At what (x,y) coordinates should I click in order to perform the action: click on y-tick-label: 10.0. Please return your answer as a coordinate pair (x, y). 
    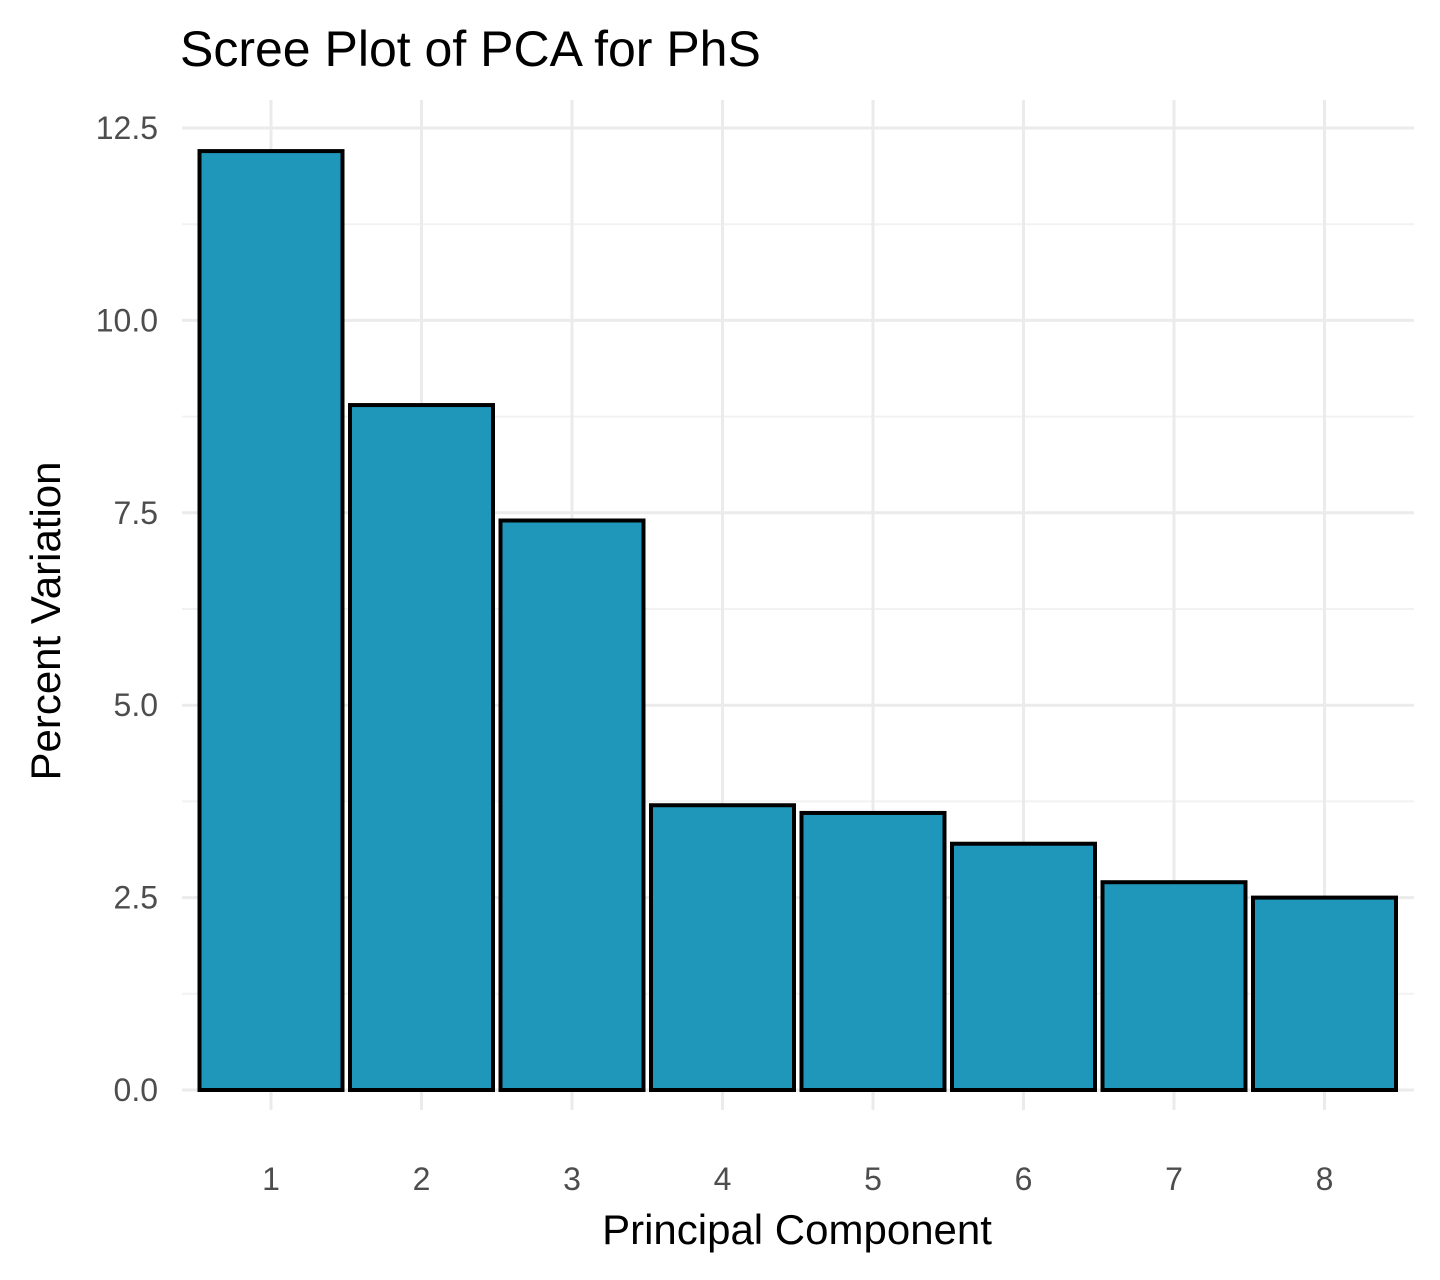
    Looking at the image, I should click on (127, 320).